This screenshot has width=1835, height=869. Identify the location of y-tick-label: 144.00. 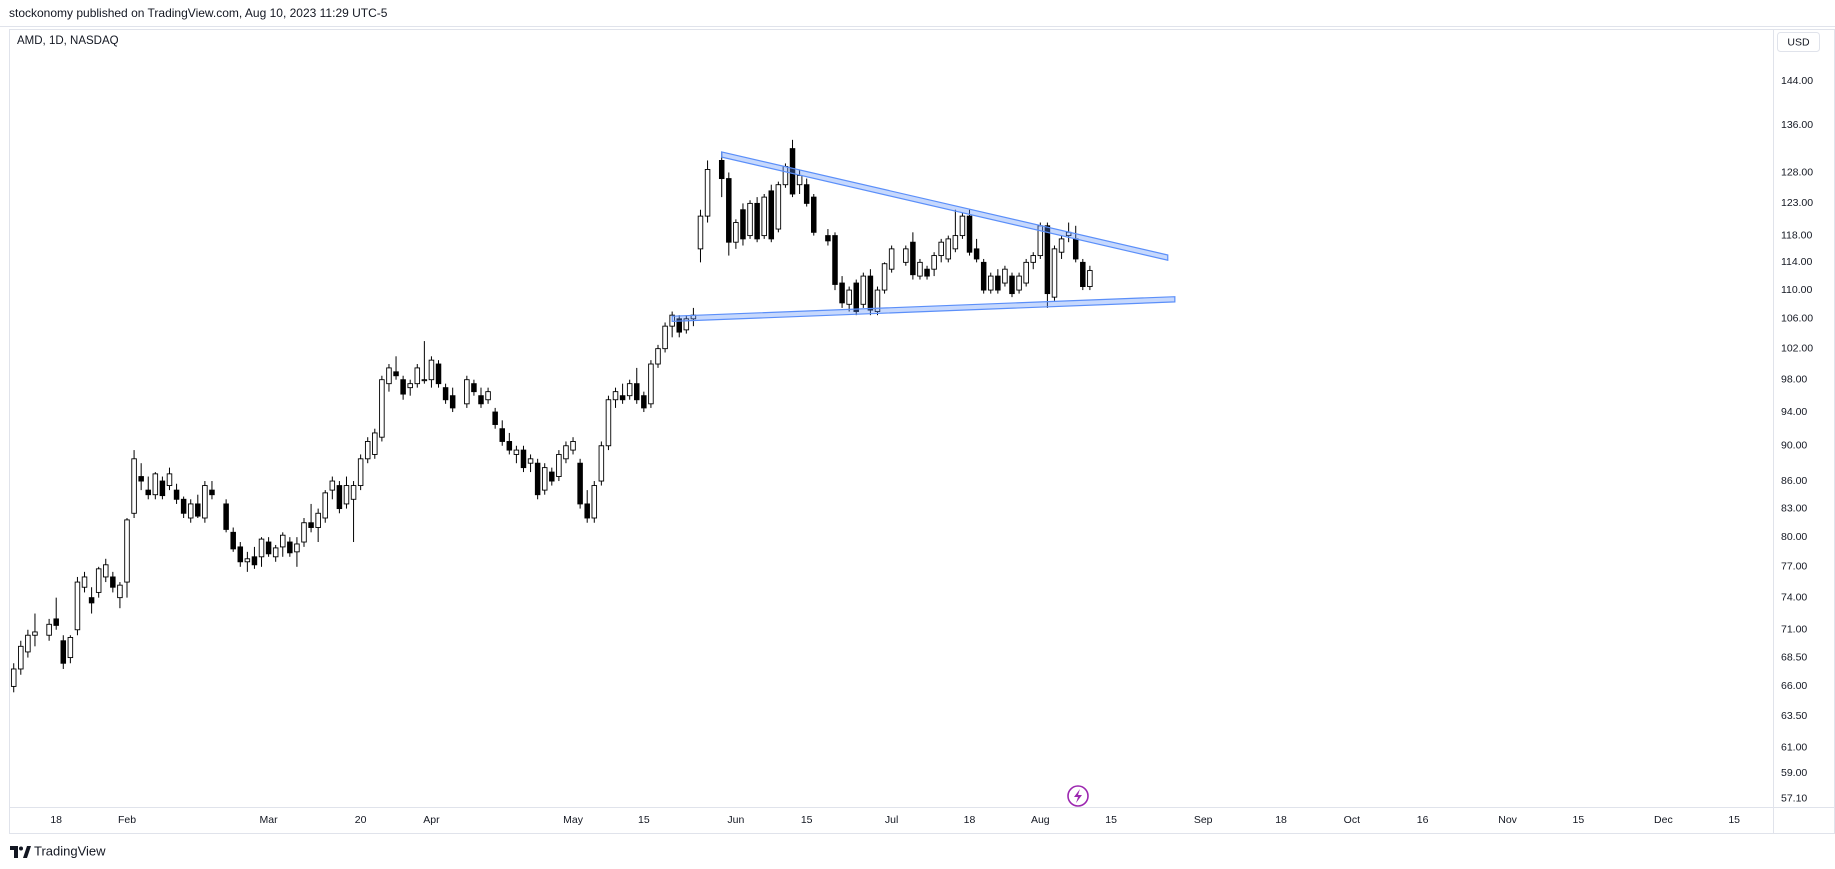
(1797, 81).